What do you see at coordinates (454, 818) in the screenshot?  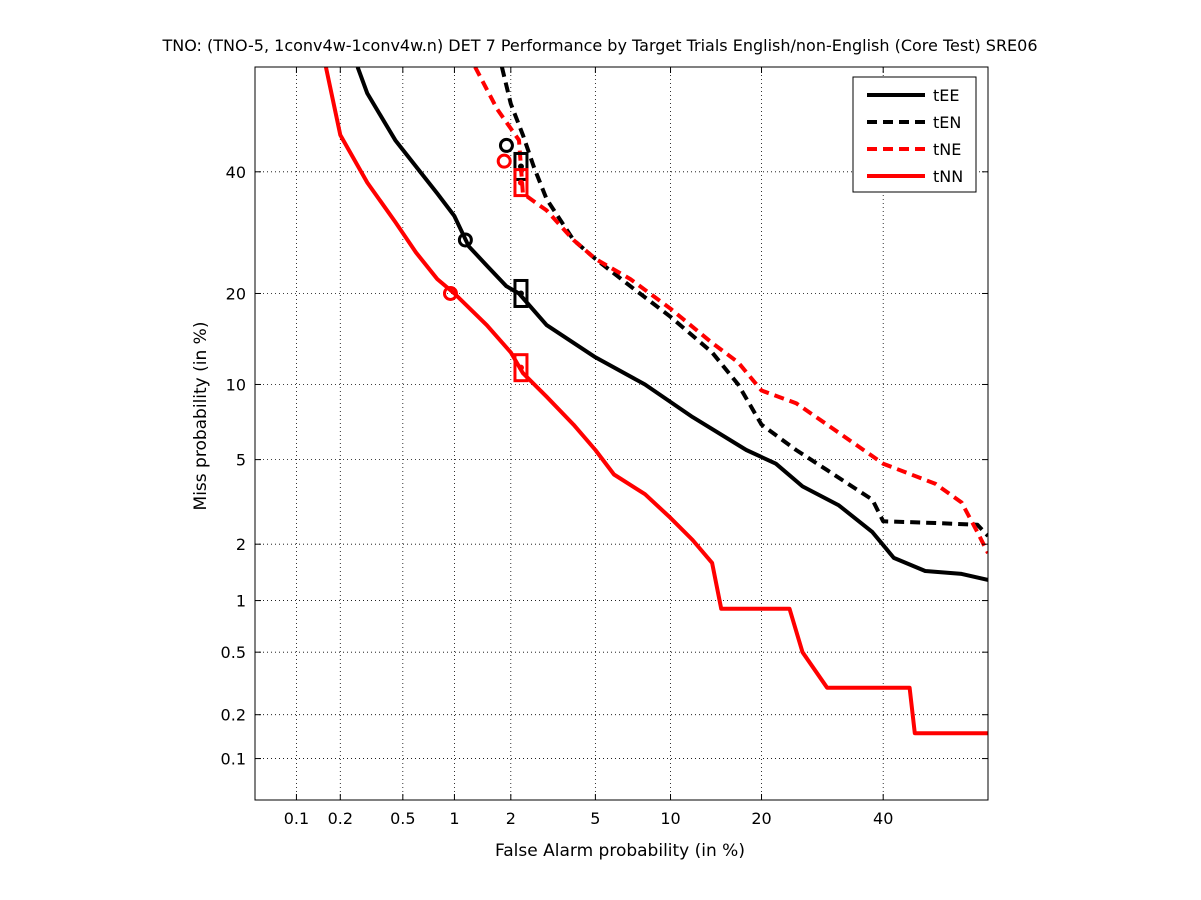 I see `x-tick-label: 1` at bounding box center [454, 818].